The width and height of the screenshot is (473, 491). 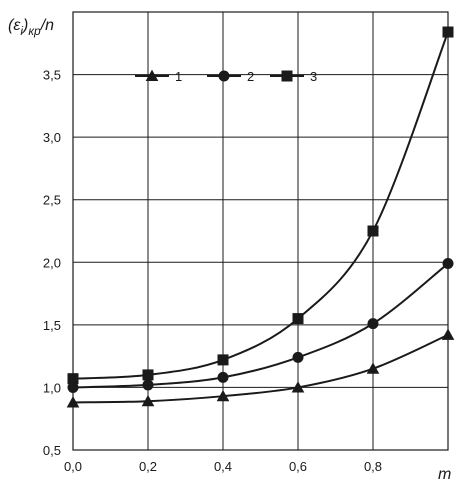 What do you see at coordinates (52, 325) in the screenshot?
I see `y-tick-label: 1,5` at bounding box center [52, 325].